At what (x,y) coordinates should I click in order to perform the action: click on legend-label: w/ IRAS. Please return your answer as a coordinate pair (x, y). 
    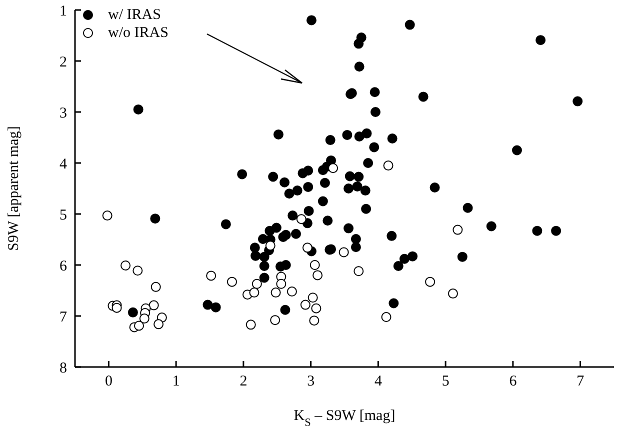
    Looking at the image, I should click on (134, 15).